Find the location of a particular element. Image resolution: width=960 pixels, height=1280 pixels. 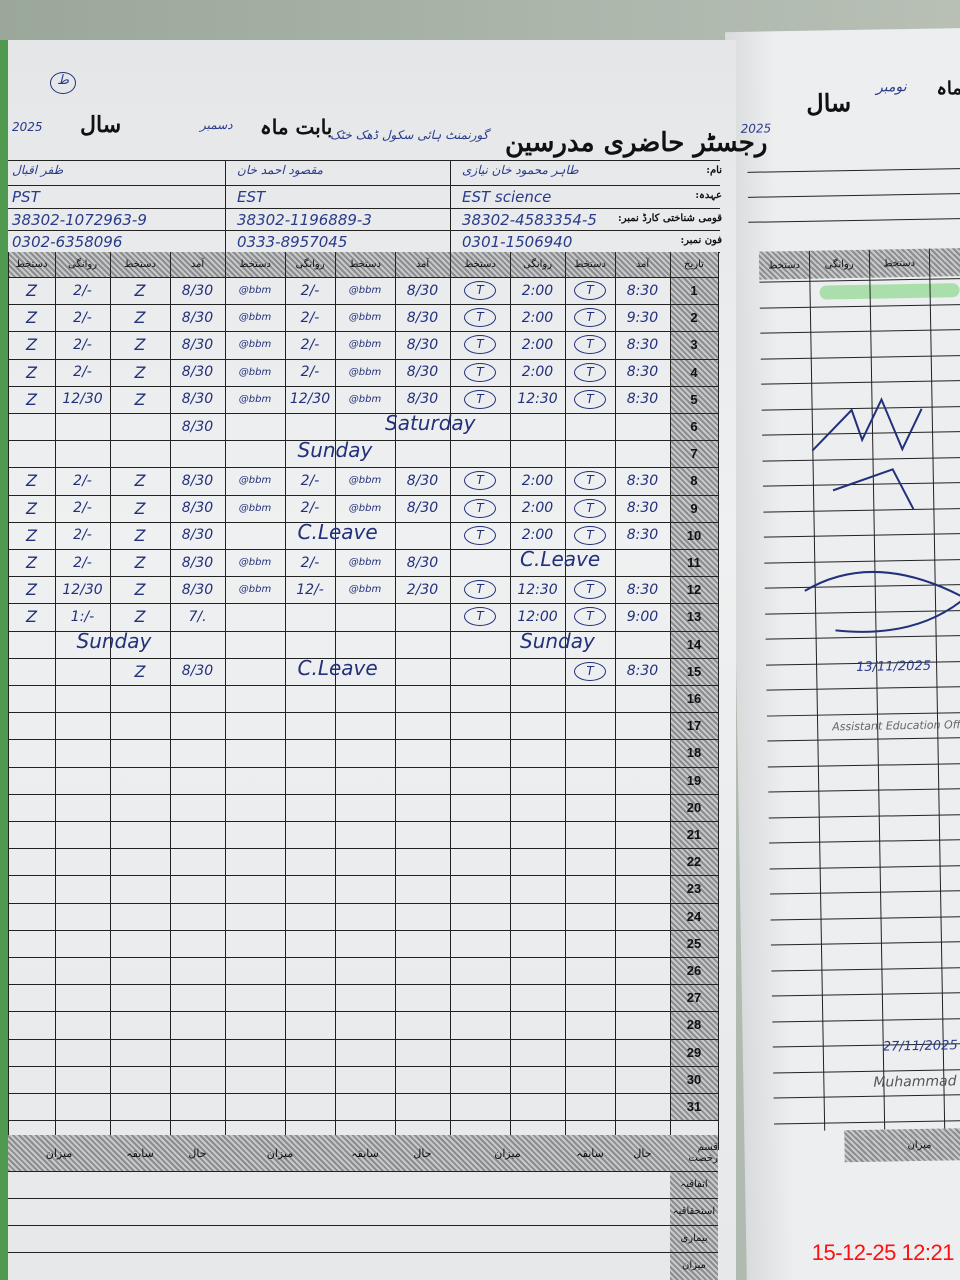

departure-time: 12/30 is located at coordinates (310, 399).